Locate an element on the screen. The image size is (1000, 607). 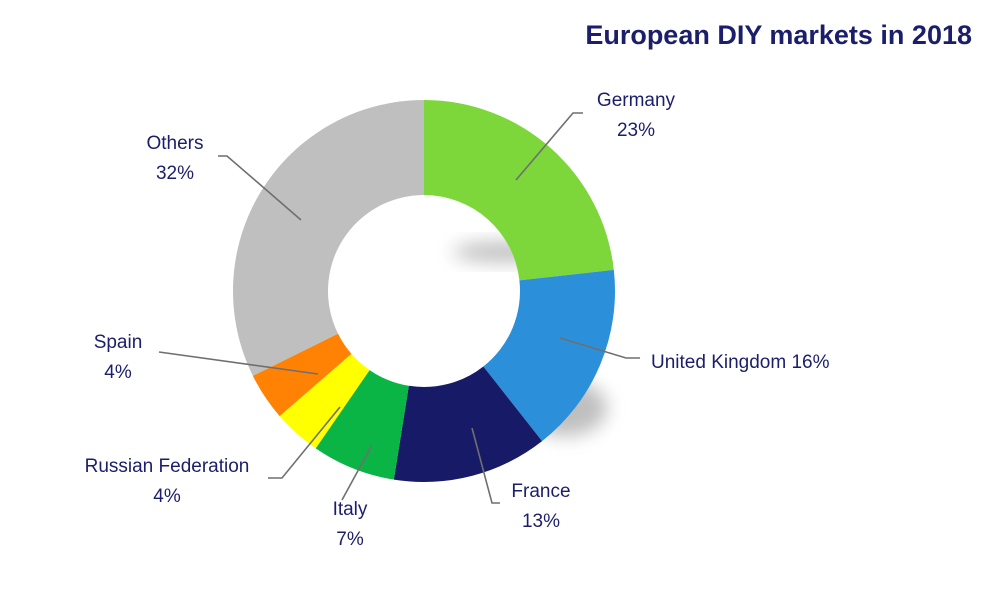
leader-line-italy is located at coordinates (357, 472).